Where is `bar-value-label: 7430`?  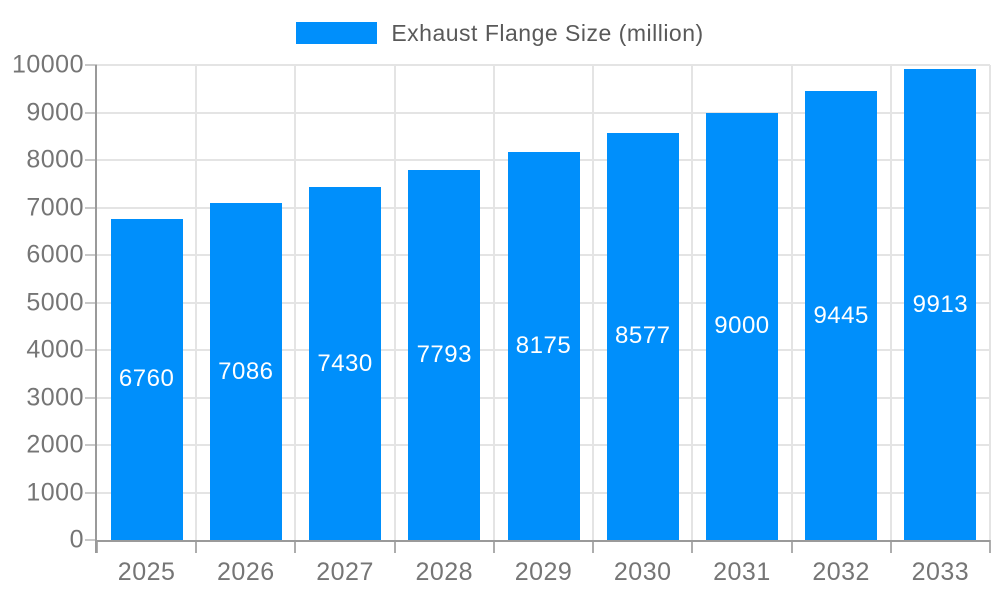
bar-value-label: 7430 is located at coordinates (345, 363).